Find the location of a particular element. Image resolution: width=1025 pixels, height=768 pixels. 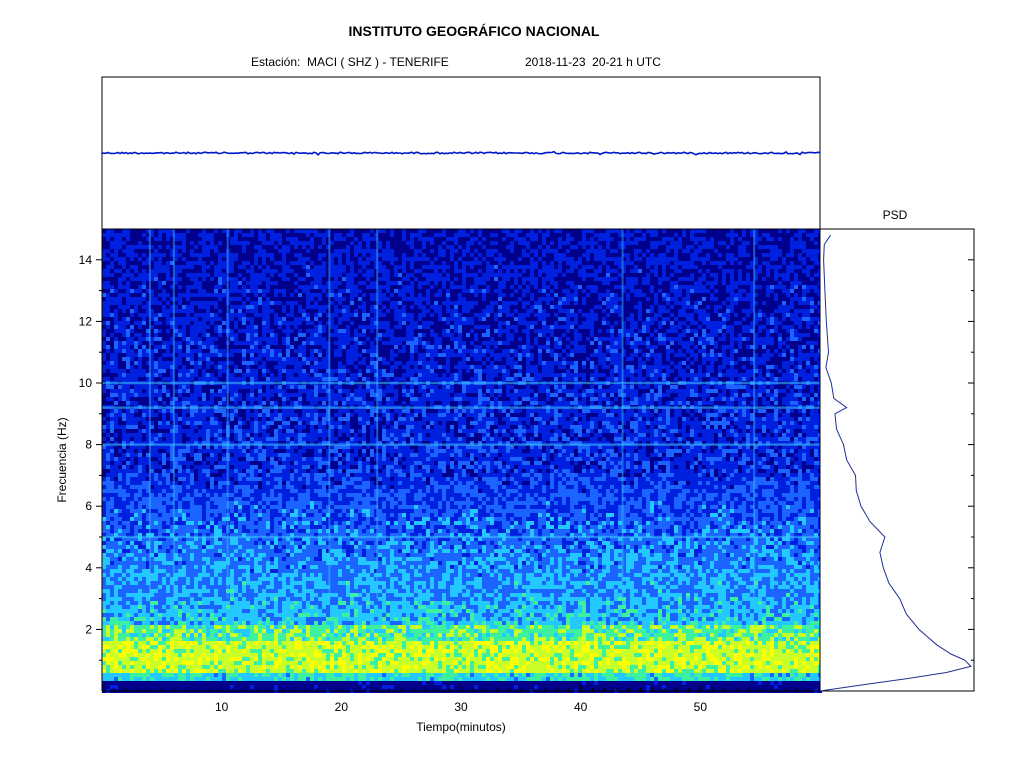

psd-title: PSD is located at coordinates (895, 215).